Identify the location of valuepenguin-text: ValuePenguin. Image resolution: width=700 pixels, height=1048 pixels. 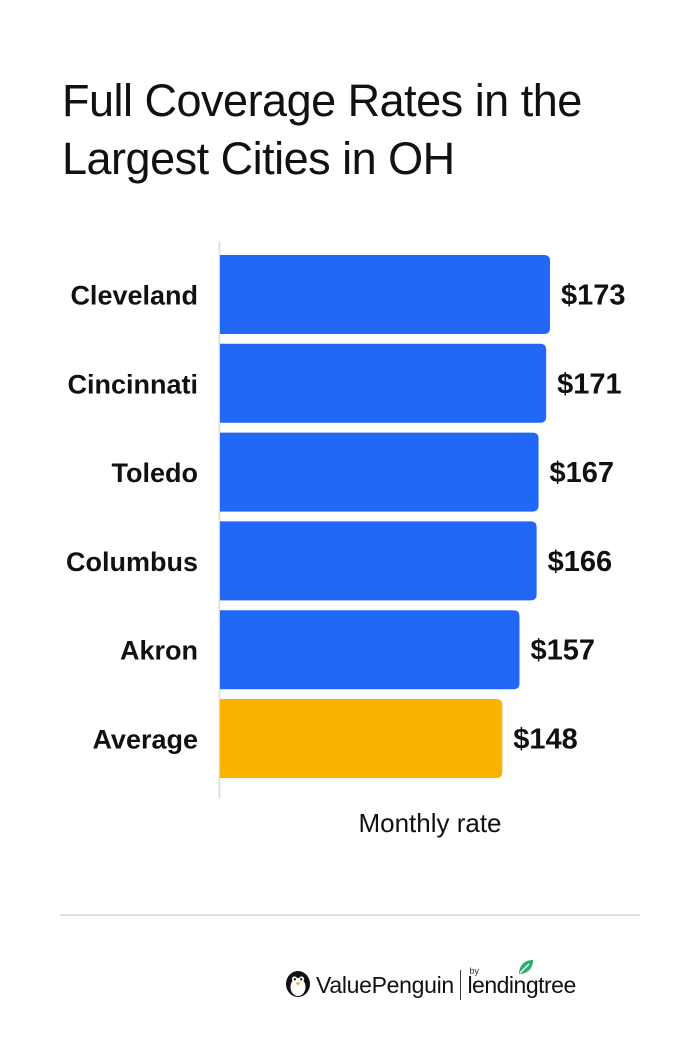
(385, 984).